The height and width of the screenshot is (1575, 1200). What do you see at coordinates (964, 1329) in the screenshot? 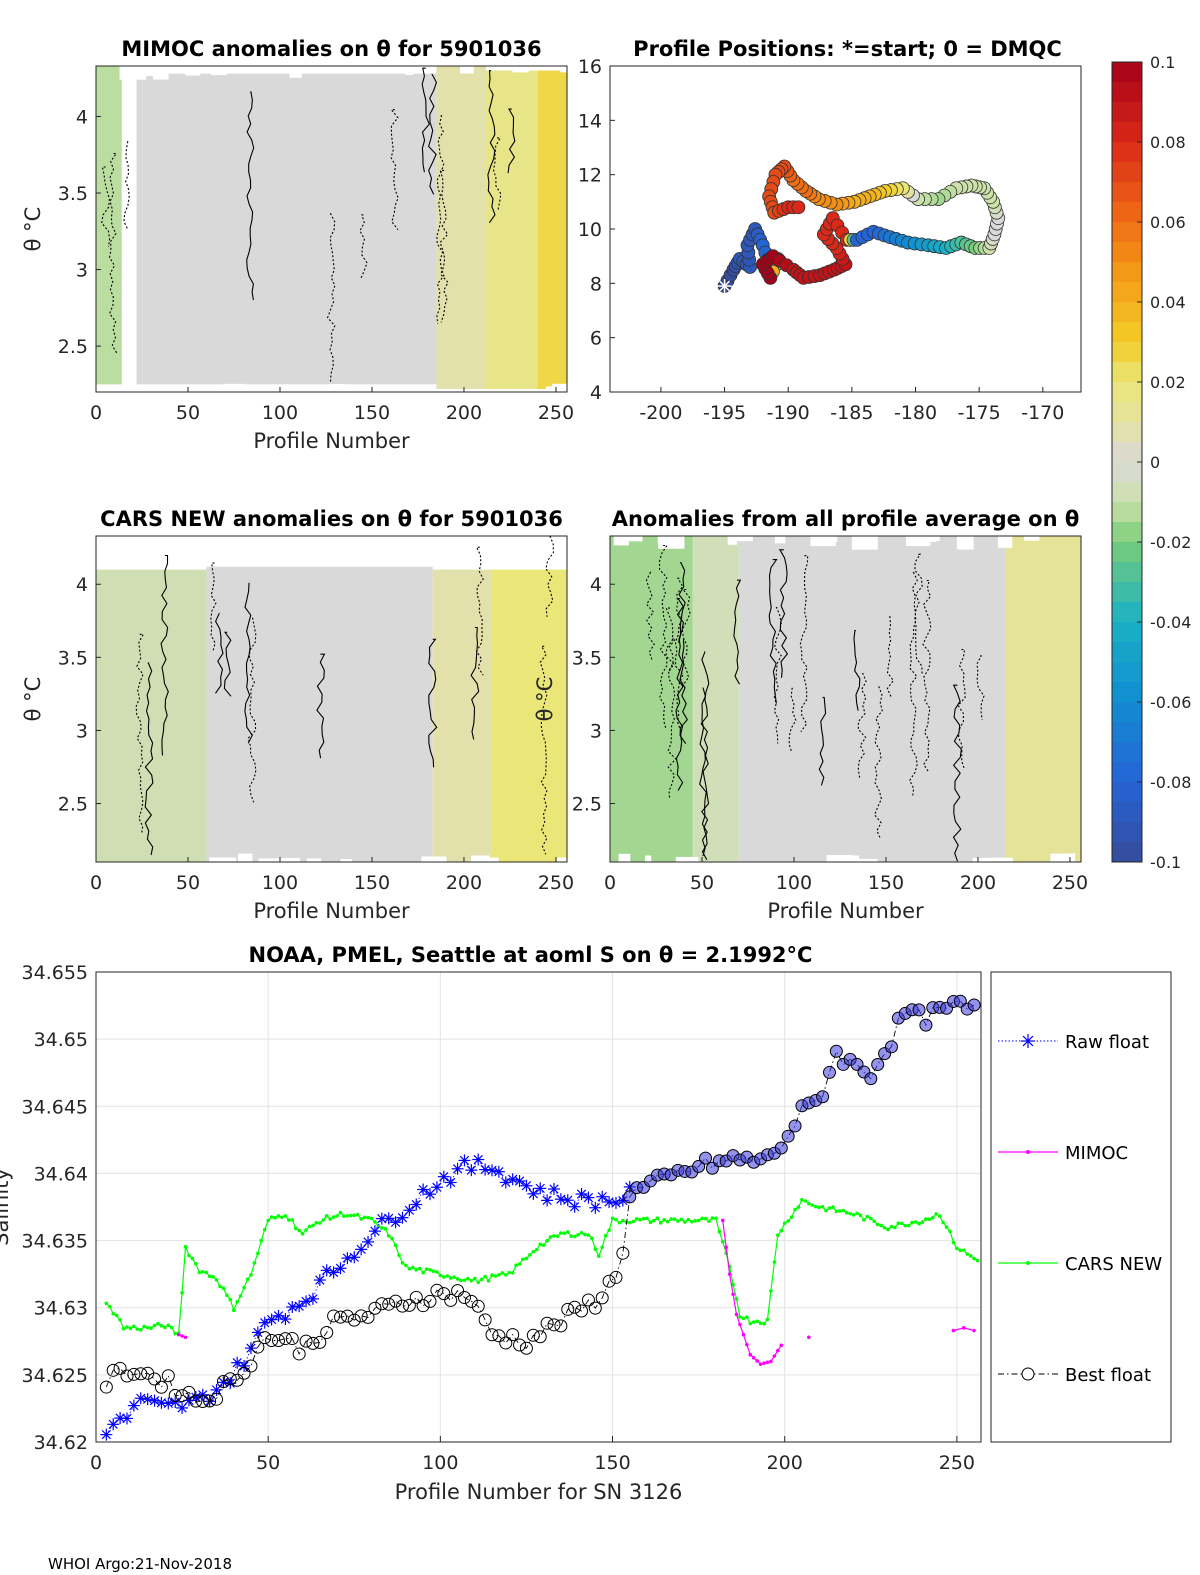
I see `mimoc-line` at bounding box center [964, 1329].